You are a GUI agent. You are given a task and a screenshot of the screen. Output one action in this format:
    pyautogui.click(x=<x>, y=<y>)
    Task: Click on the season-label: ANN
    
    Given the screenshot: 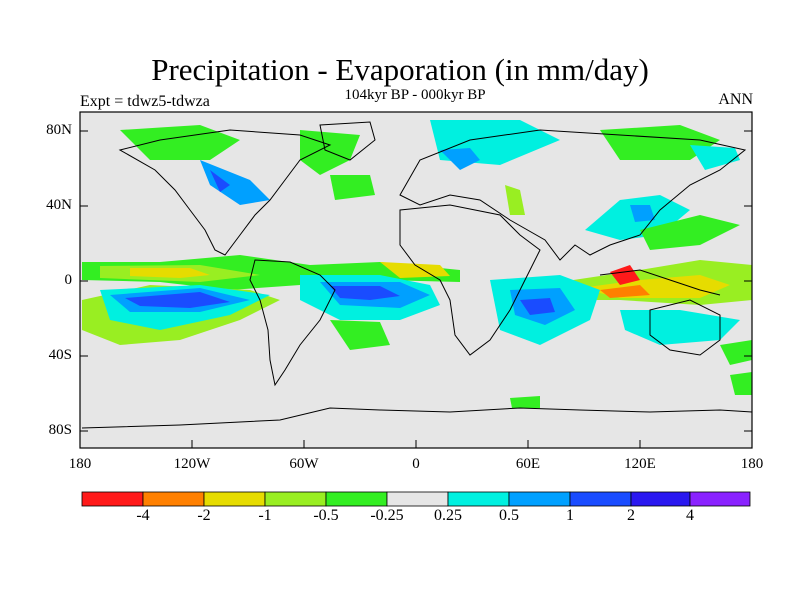 What is the action you would take?
    pyautogui.click(x=735, y=99)
    